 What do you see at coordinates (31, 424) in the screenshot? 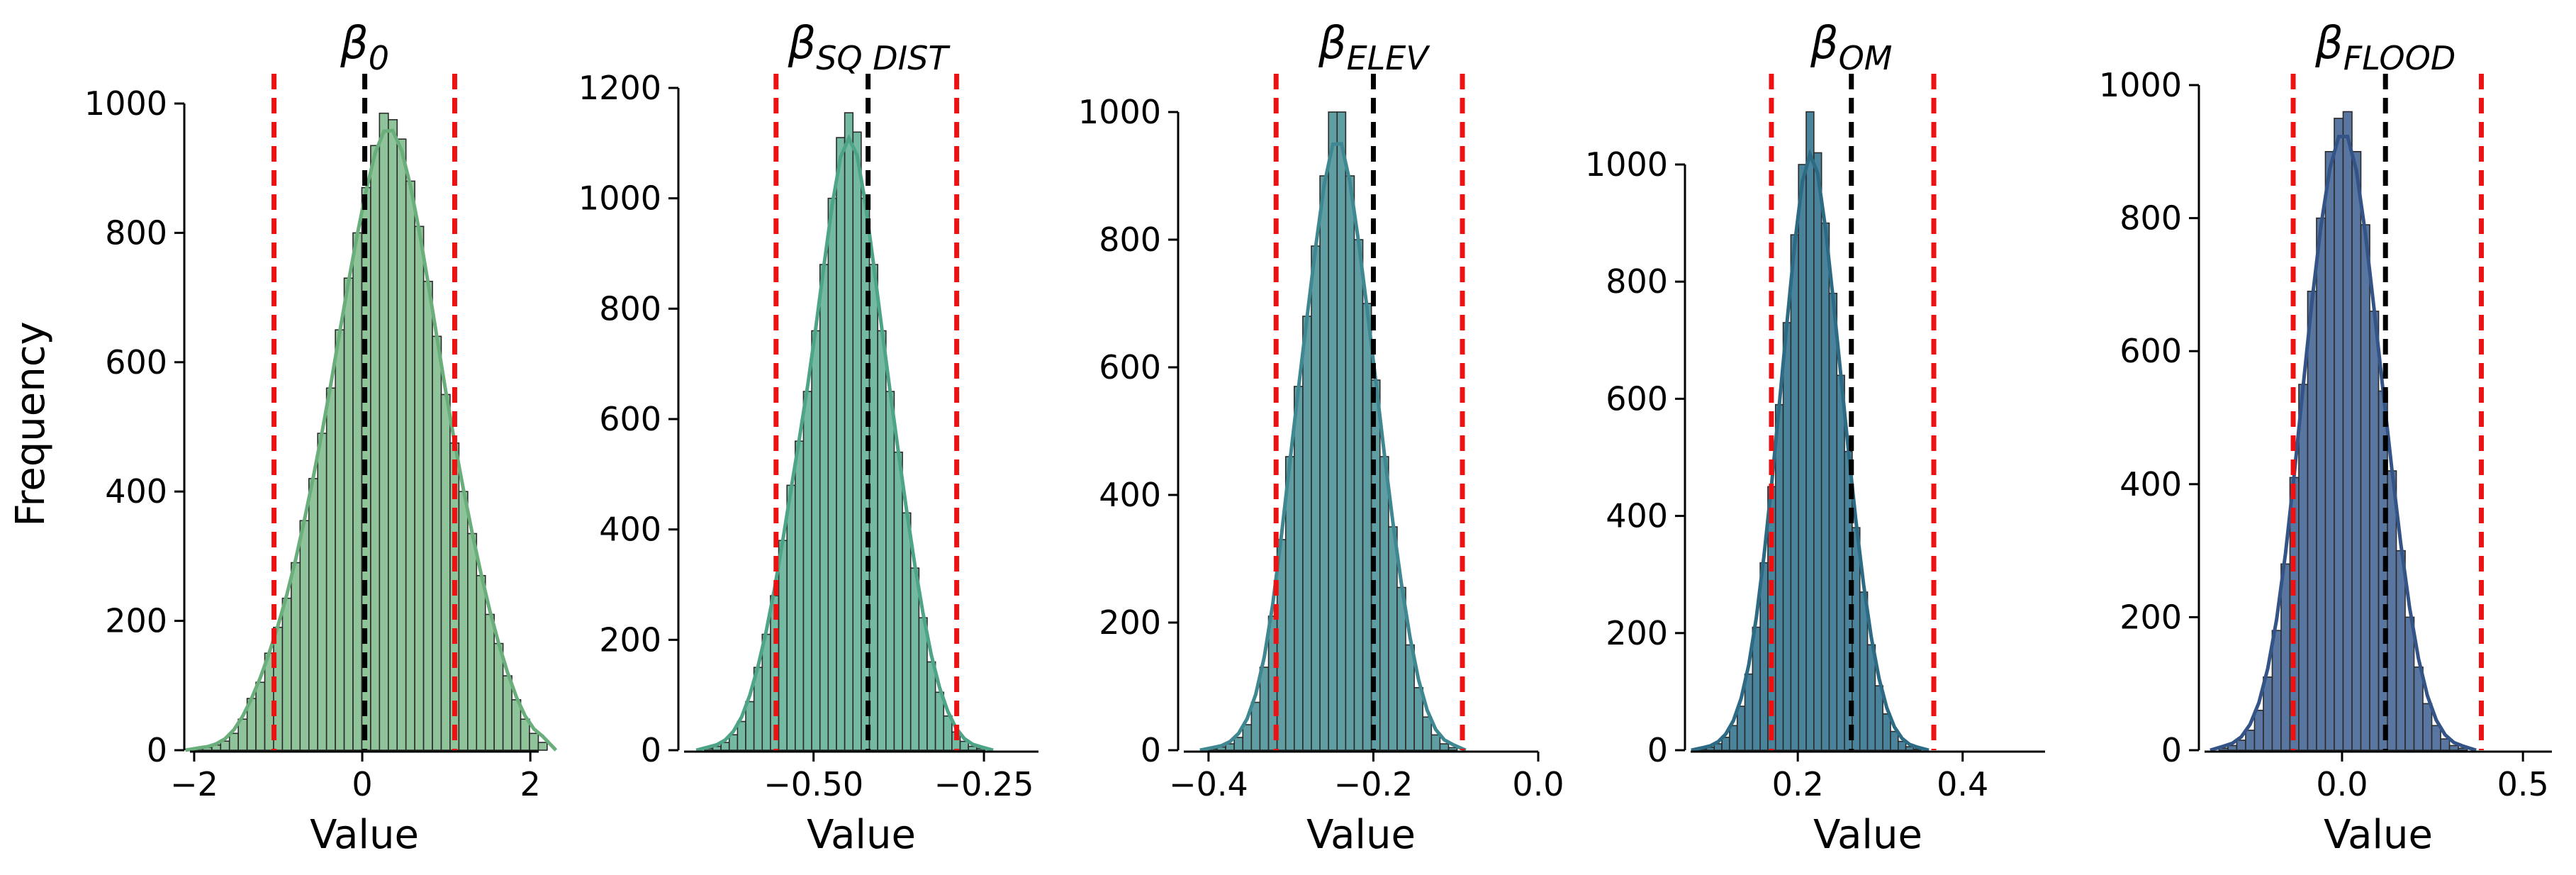
I see `y-axis-label: Frequency` at bounding box center [31, 424].